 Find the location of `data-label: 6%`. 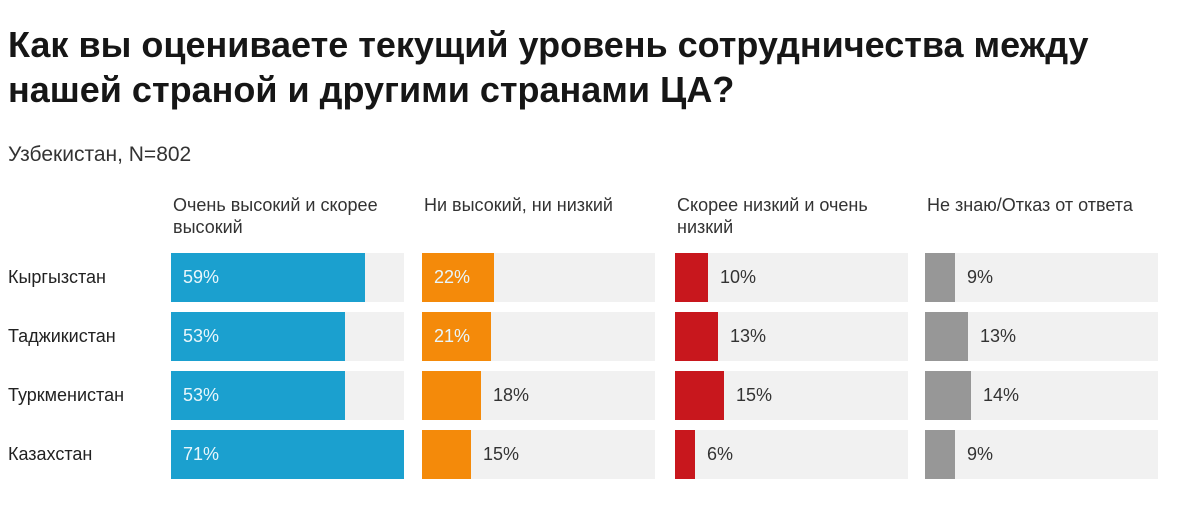

data-label: 6% is located at coordinates (720, 454).